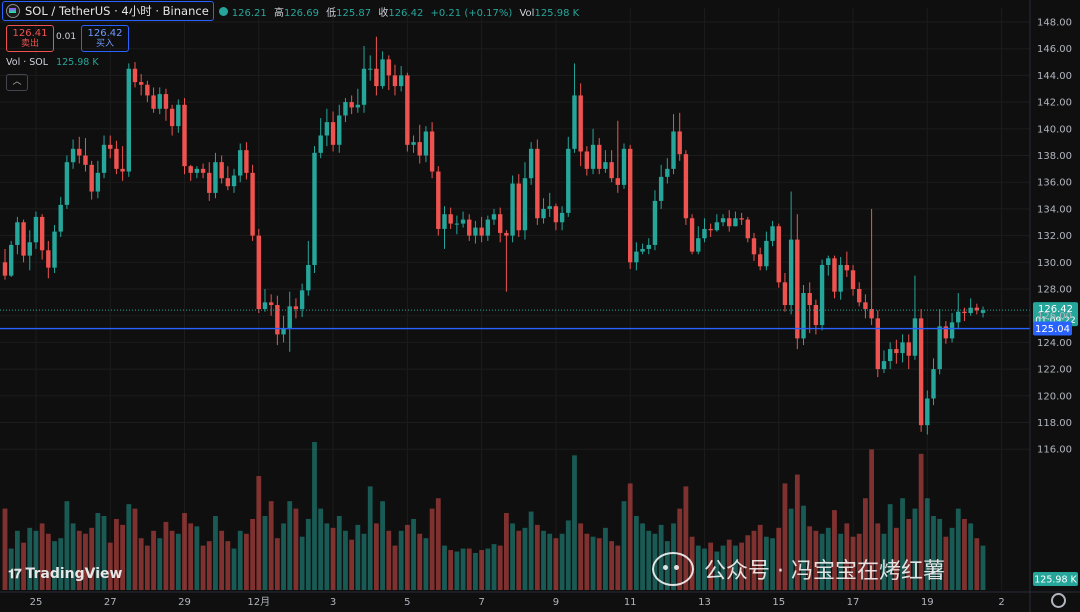 This screenshot has height=612, width=1080. Describe the element at coordinates (27, 62) in the screenshot. I see `volume-legend-label: Vol · SOL` at that location.